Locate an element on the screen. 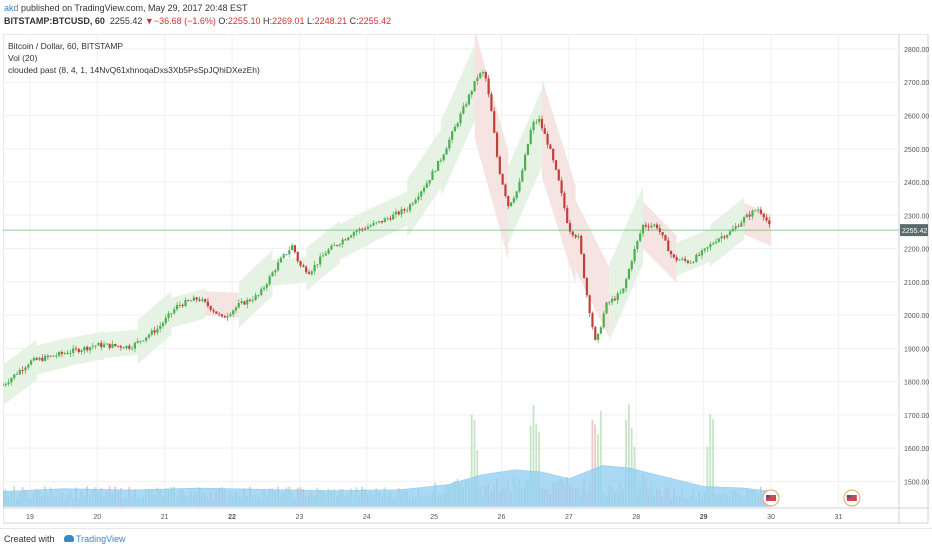 The width and height of the screenshot is (932, 551). price-change: −36.68 (−1.6%) is located at coordinates (184, 21).